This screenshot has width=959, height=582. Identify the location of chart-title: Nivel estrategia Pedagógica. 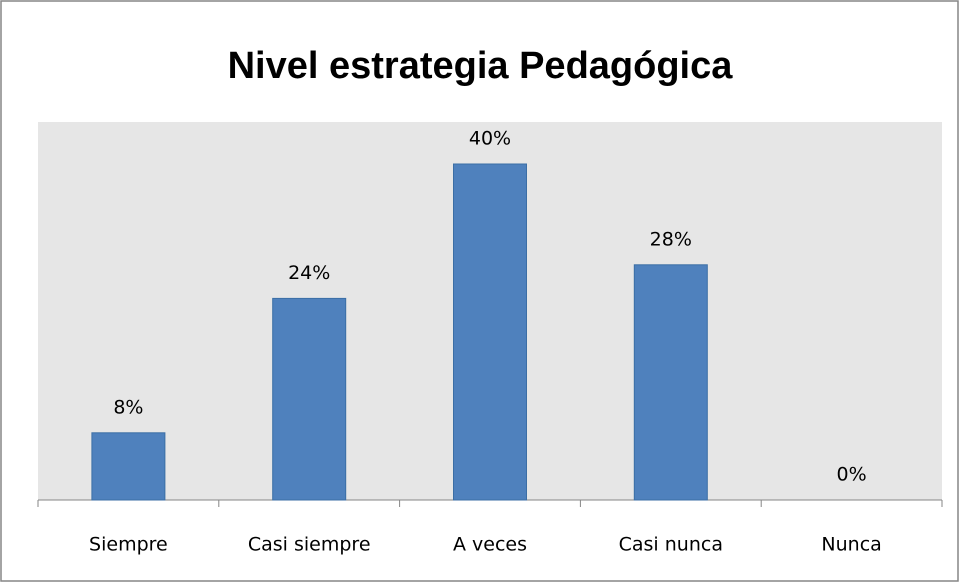
(481, 66).